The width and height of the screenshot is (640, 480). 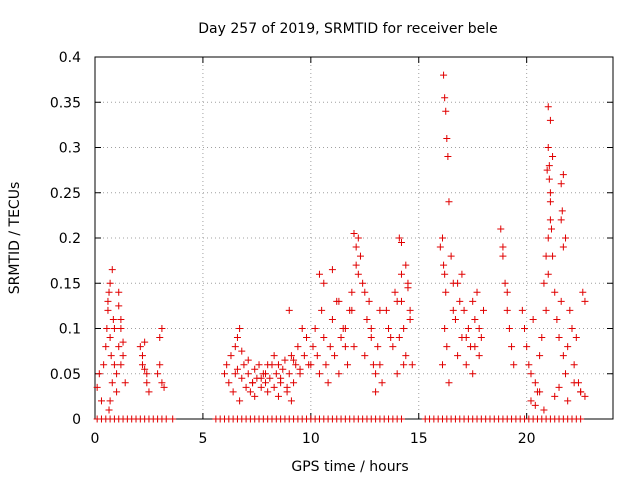 What do you see at coordinates (70, 239) in the screenshot?
I see `y-tick-label: 0.2` at bounding box center [70, 239].